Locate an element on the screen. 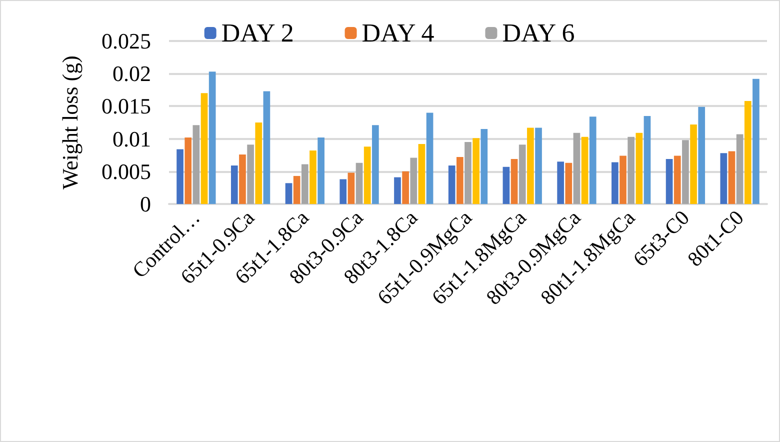  legend-label: DAY 2 is located at coordinates (257, 33).